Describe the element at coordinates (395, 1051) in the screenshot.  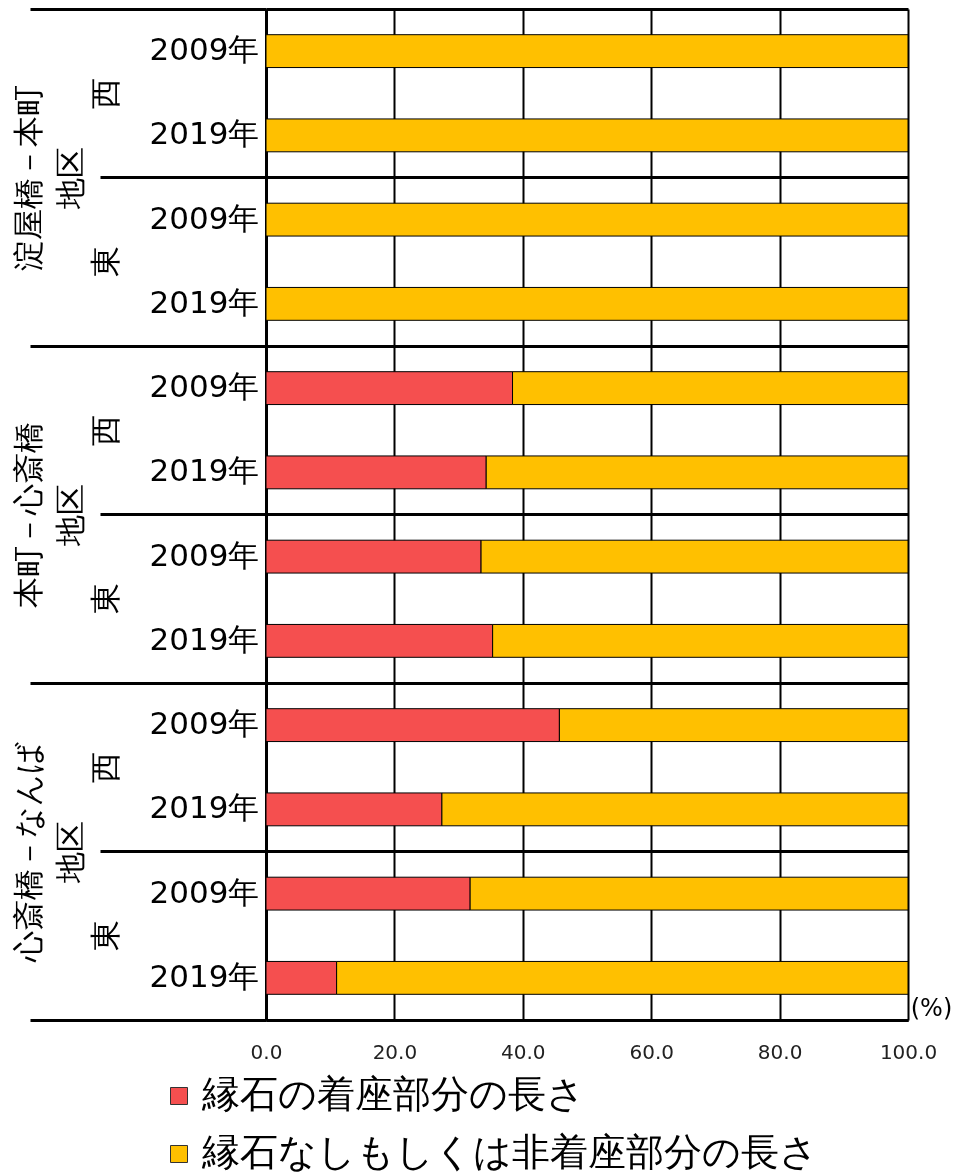
I see `x-tick-label: 20.0` at that location.